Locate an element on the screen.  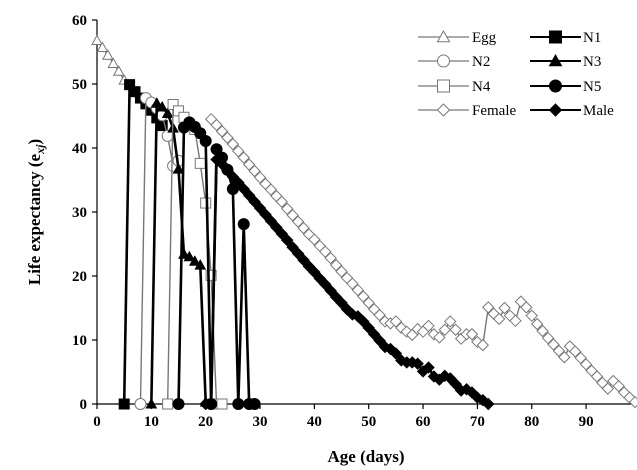
legend-label: Female is located at coordinates (494, 111).